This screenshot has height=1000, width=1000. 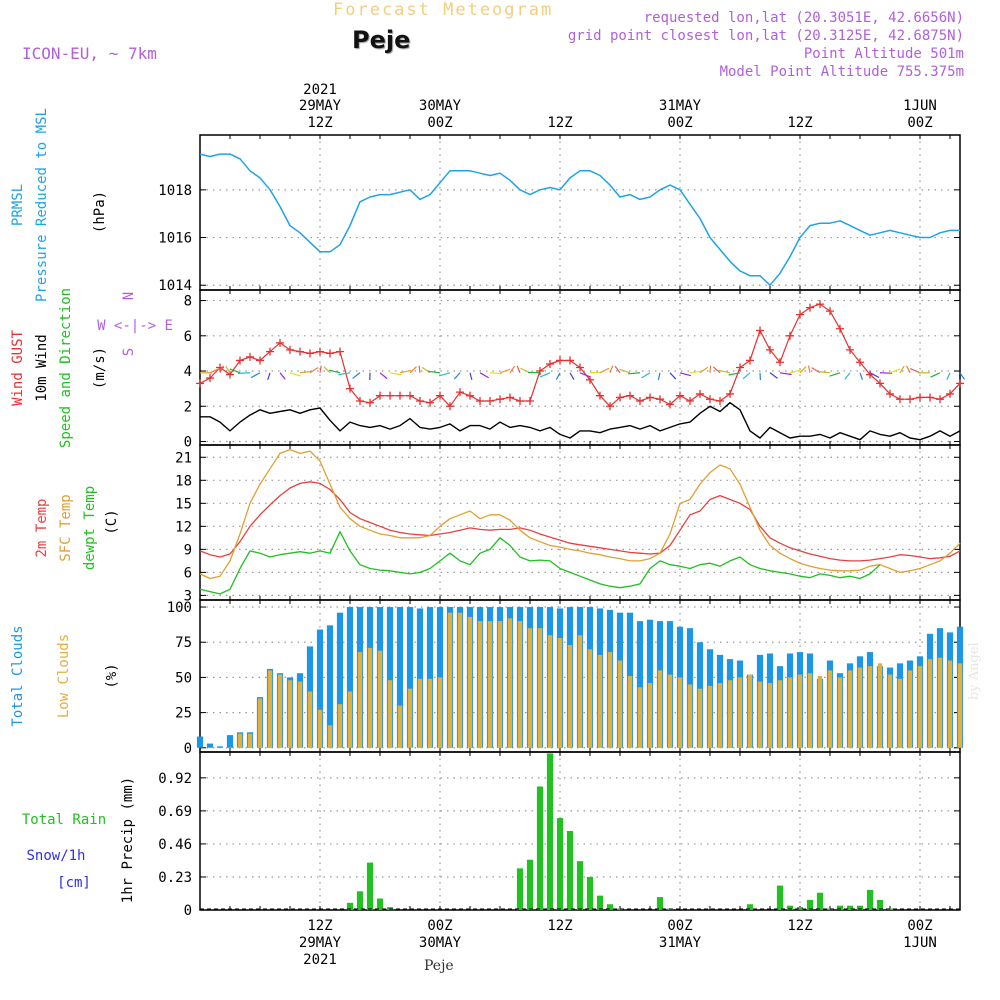 What do you see at coordinates (439, 123) in the screenshot?
I see `top-hour-label: 00Z` at bounding box center [439, 123].